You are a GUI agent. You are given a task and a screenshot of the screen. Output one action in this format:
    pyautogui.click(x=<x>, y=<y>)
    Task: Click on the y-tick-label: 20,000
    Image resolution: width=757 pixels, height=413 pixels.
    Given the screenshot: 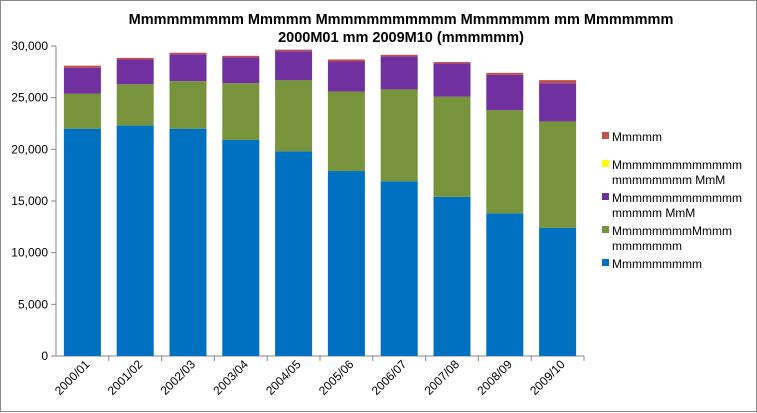 What is the action you would take?
    pyautogui.click(x=29, y=149)
    